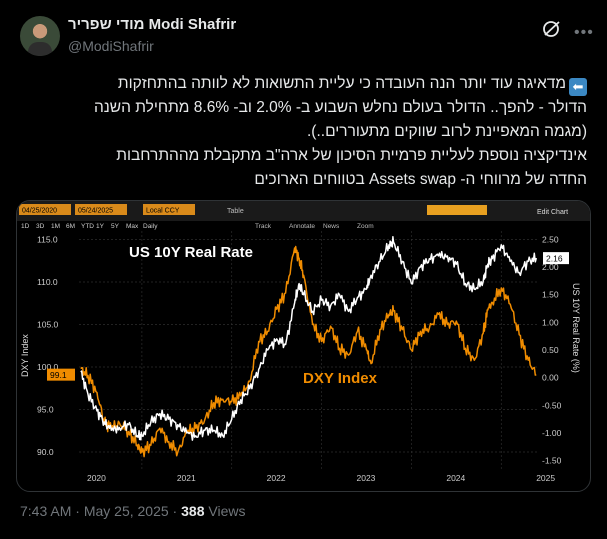  What do you see at coordinates (47, 240) in the screenshot?
I see `left-tick-label: 115.0` at bounding box center [47, 240].